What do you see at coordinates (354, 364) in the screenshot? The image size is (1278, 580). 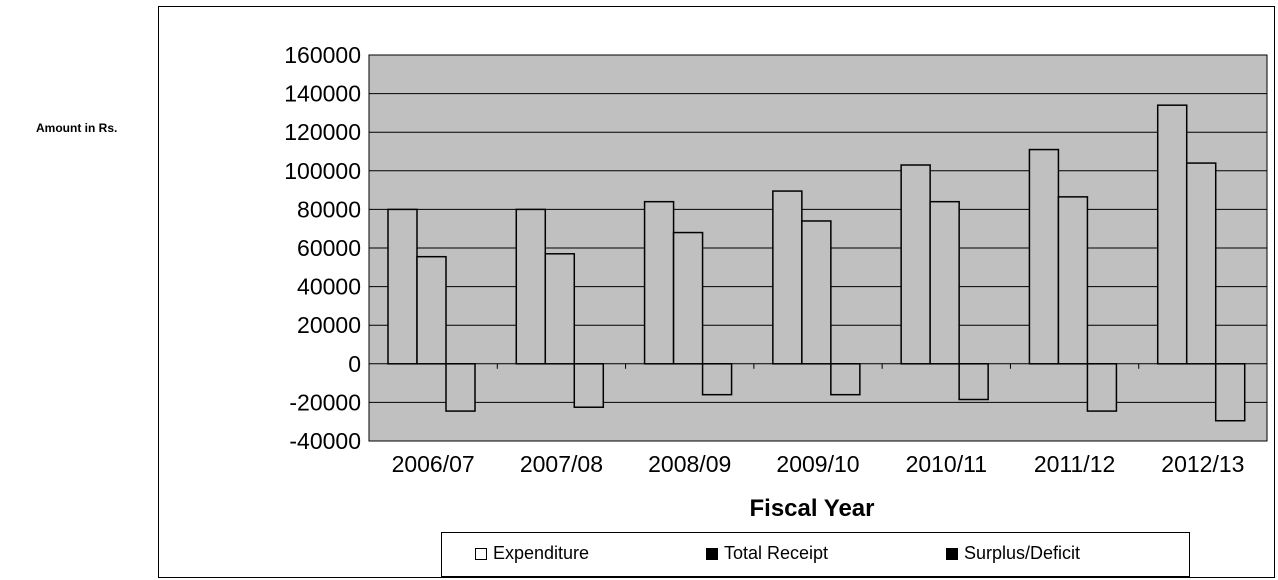 I see `y-tick-label: 0` at bounding box center [354, 364].